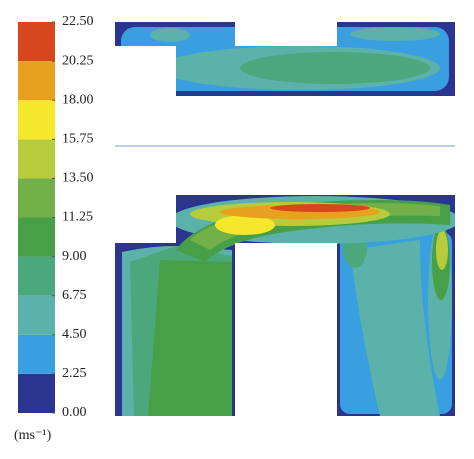 This screenshot has width=474, height=459. What do you see at coordinates (74, 334) in the screenshot?
I see `colorbar-tick-label: 4.50` at bounding box center [74, 334].